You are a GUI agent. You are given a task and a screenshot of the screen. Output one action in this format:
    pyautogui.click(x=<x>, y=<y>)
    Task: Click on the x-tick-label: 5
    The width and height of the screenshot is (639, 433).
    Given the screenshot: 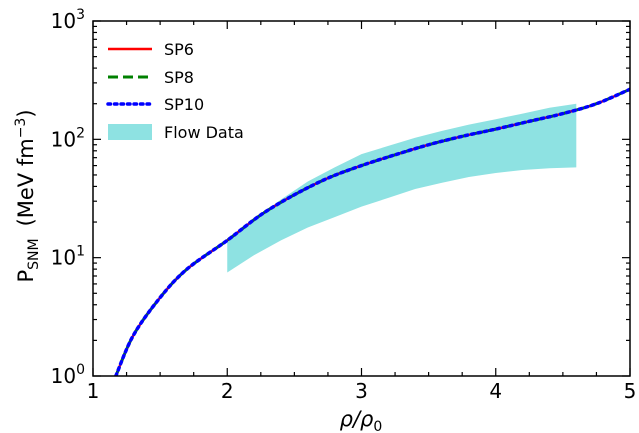 What is the action you would take?
    pyautogui.click(x=630, y=391)
    